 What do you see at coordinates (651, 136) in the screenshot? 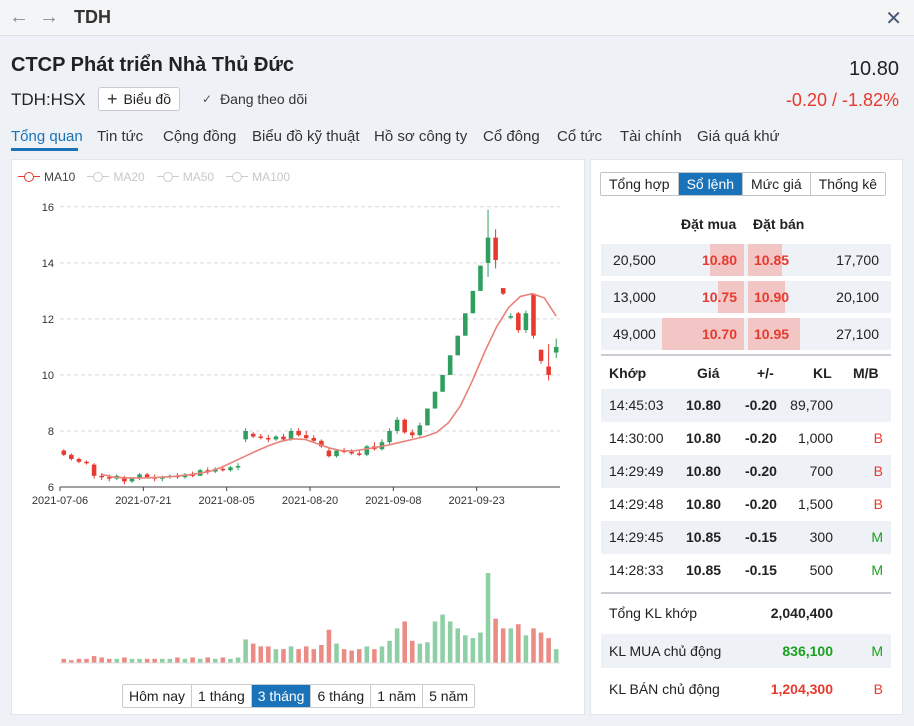
I see `tab-financials: Tài chính` at bounding box center [651, 136].